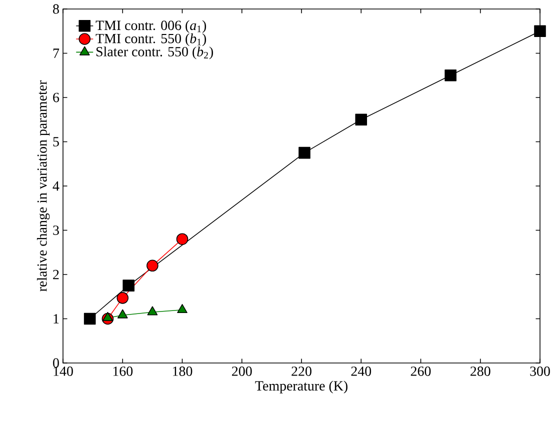  I want to click on y-tick-label: 0, so click(56, 363).